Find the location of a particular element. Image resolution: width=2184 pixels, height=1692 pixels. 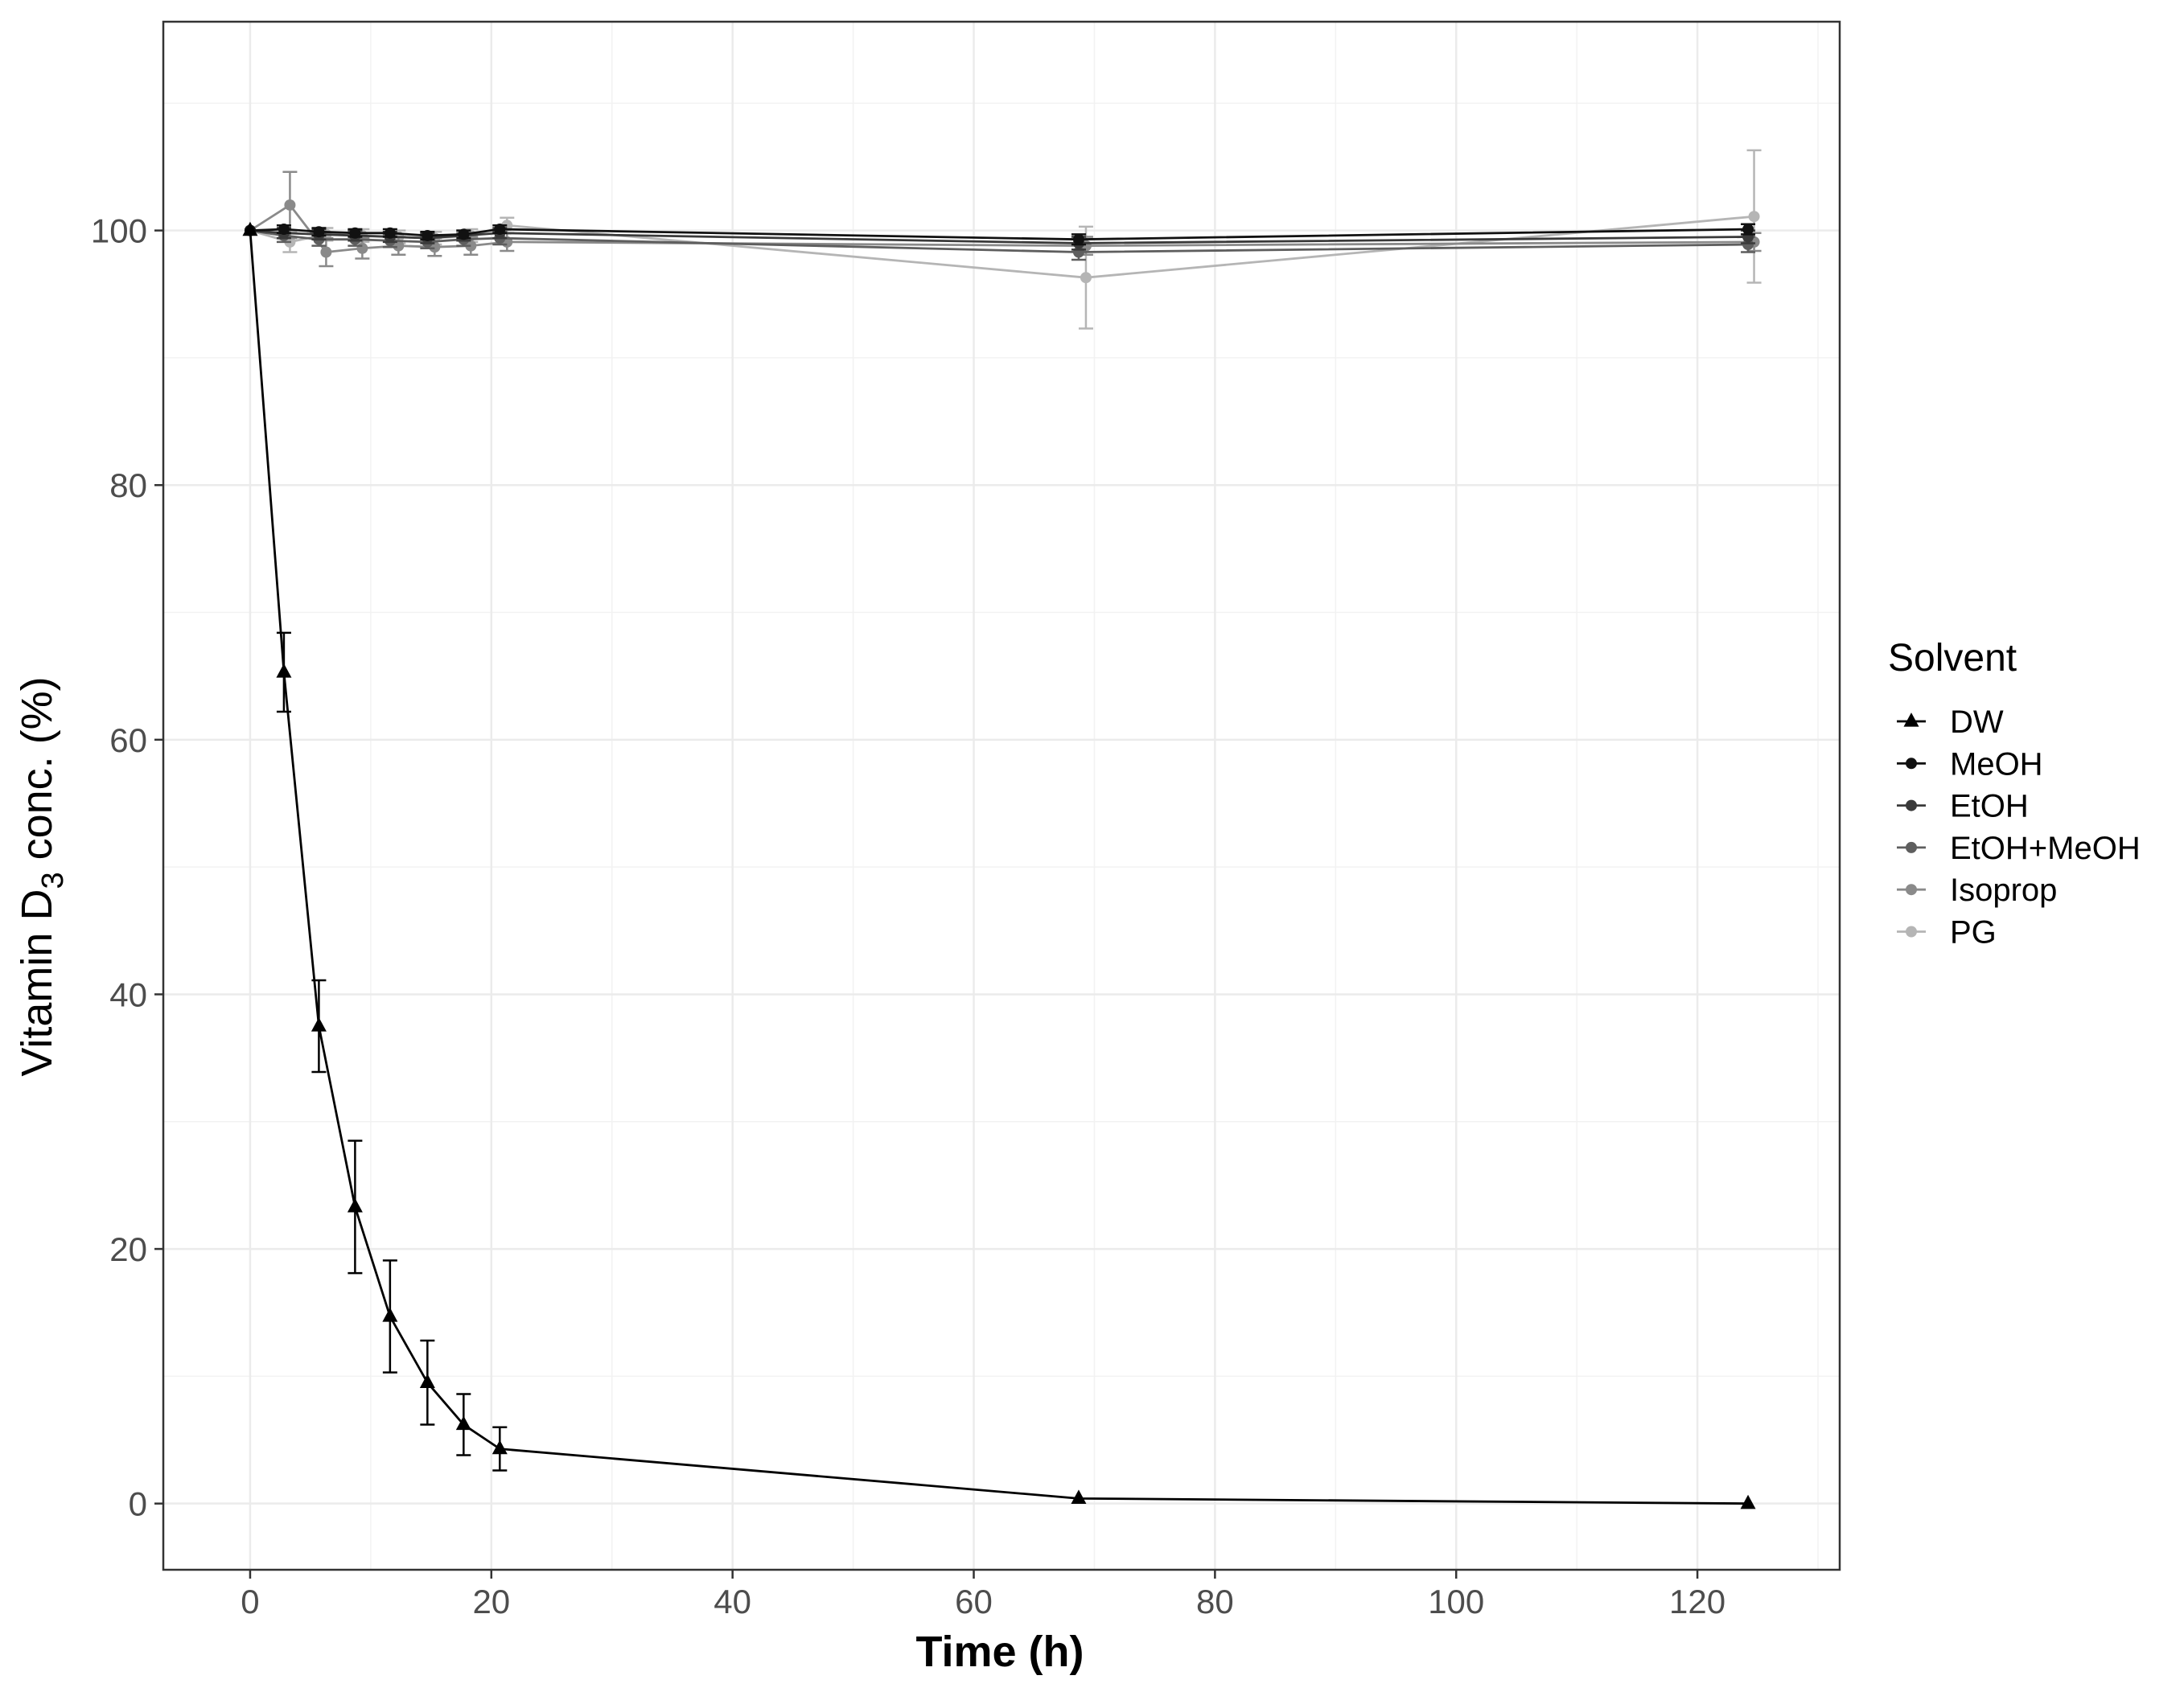

legend-item-isoprop: Isoprop is located at coordinates (1977, 890).